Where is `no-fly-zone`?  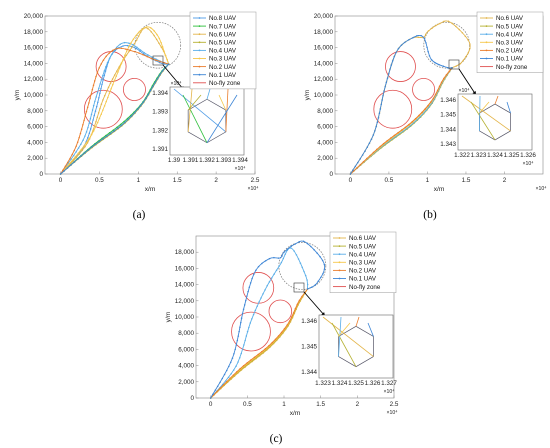 no-fly-zone is located at coordinates (134, 89).